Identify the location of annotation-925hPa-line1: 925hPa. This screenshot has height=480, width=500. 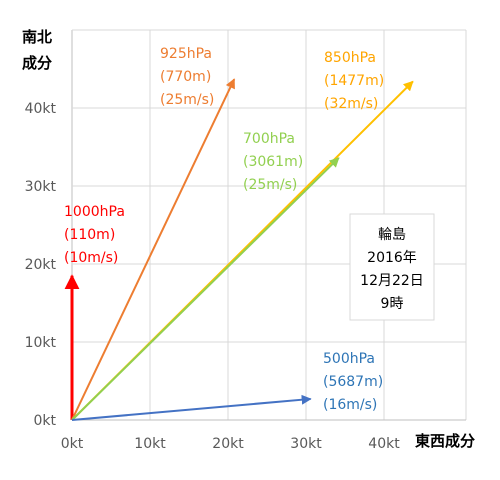
(186, 54).